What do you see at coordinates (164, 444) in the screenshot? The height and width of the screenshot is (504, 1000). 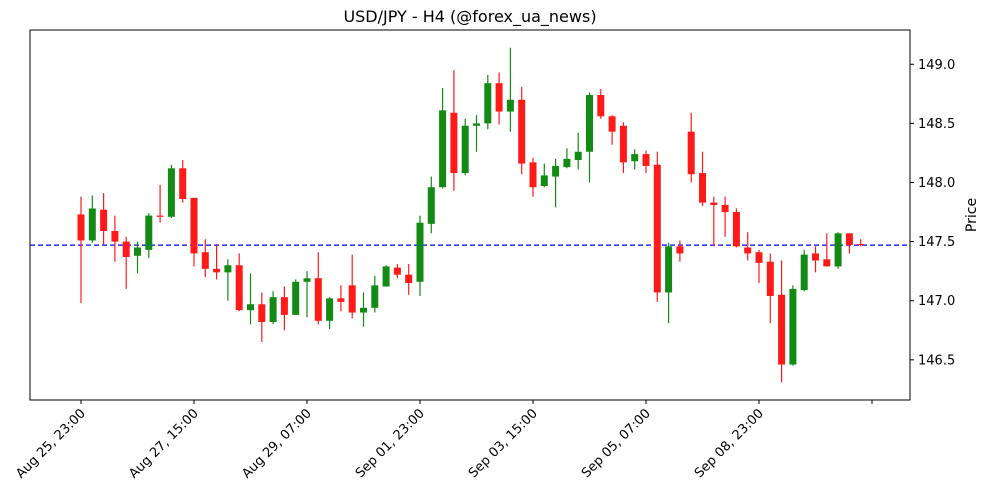 I see `x-tick-label: Aug 27, 15:00` at bounding box center [164, 444].